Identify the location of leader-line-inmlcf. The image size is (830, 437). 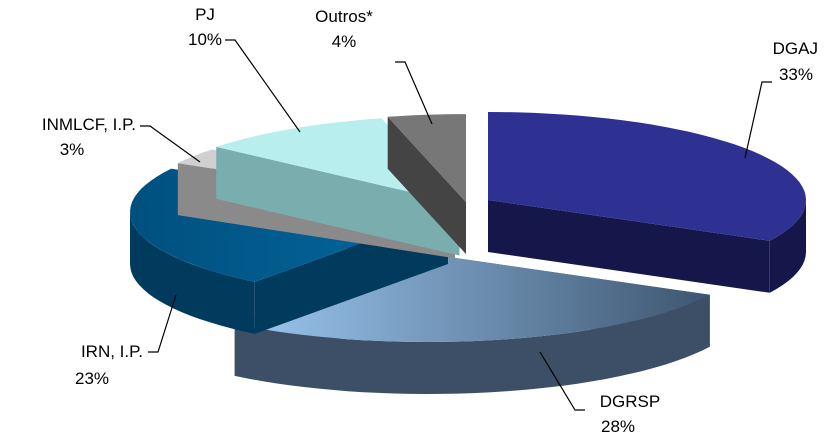
(170, 144).